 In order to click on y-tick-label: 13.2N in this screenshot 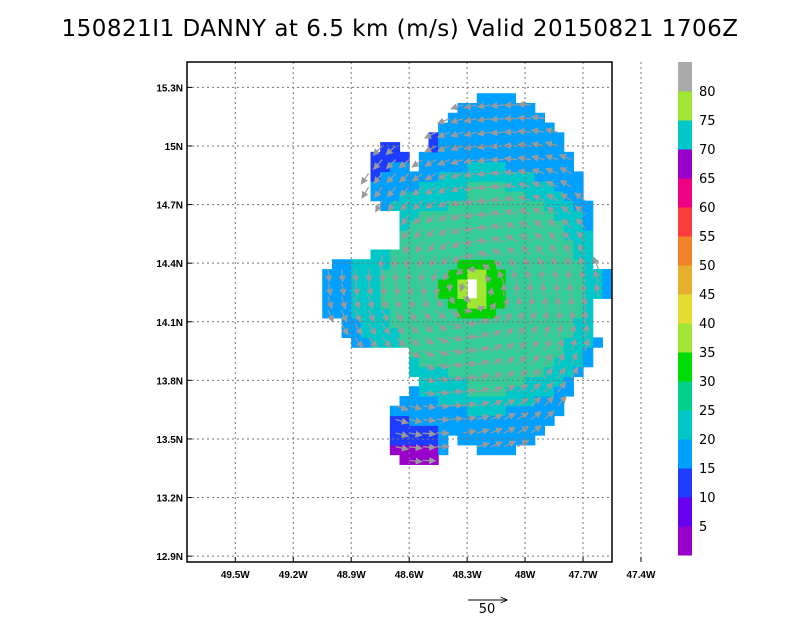, I will do `click(169, 499)`.